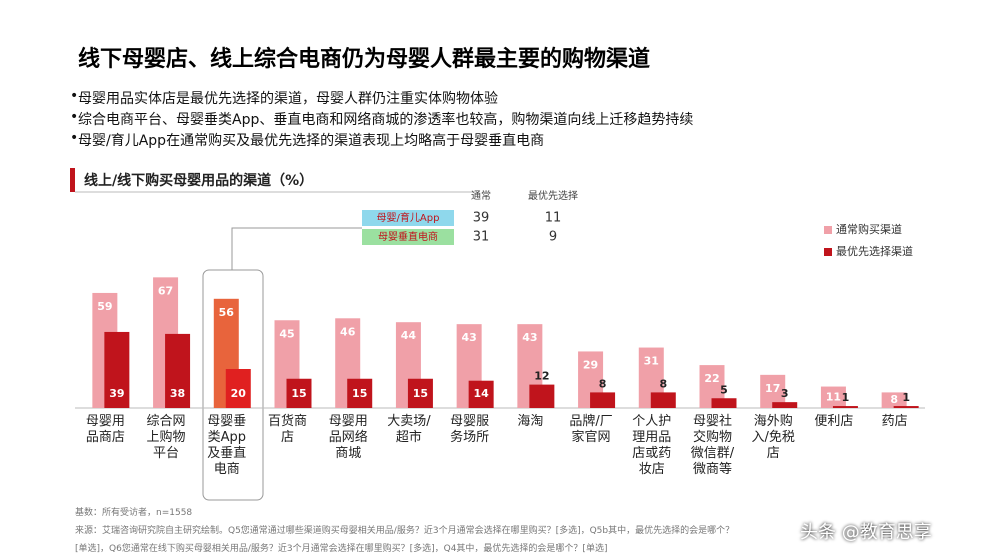 The width and height of the screenshot is (1000, 560). Describe the element at coordinates (105, 429) in the screenshot. I see `x-tick-label: 母婴用 品商店` at that location.